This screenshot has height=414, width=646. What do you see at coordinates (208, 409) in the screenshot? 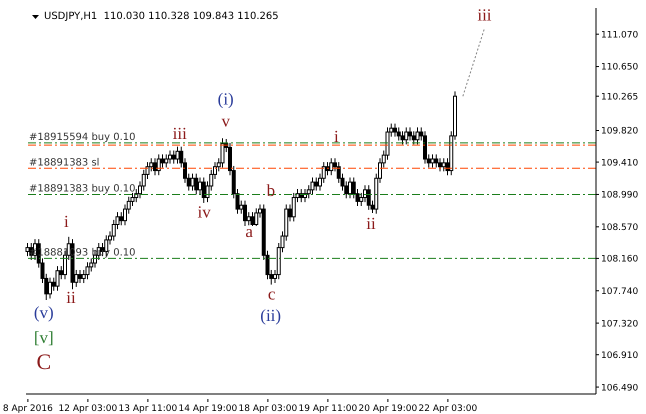
I see `x-tick-label: 14 Apr 19:00` at bounding box center [208, 409].